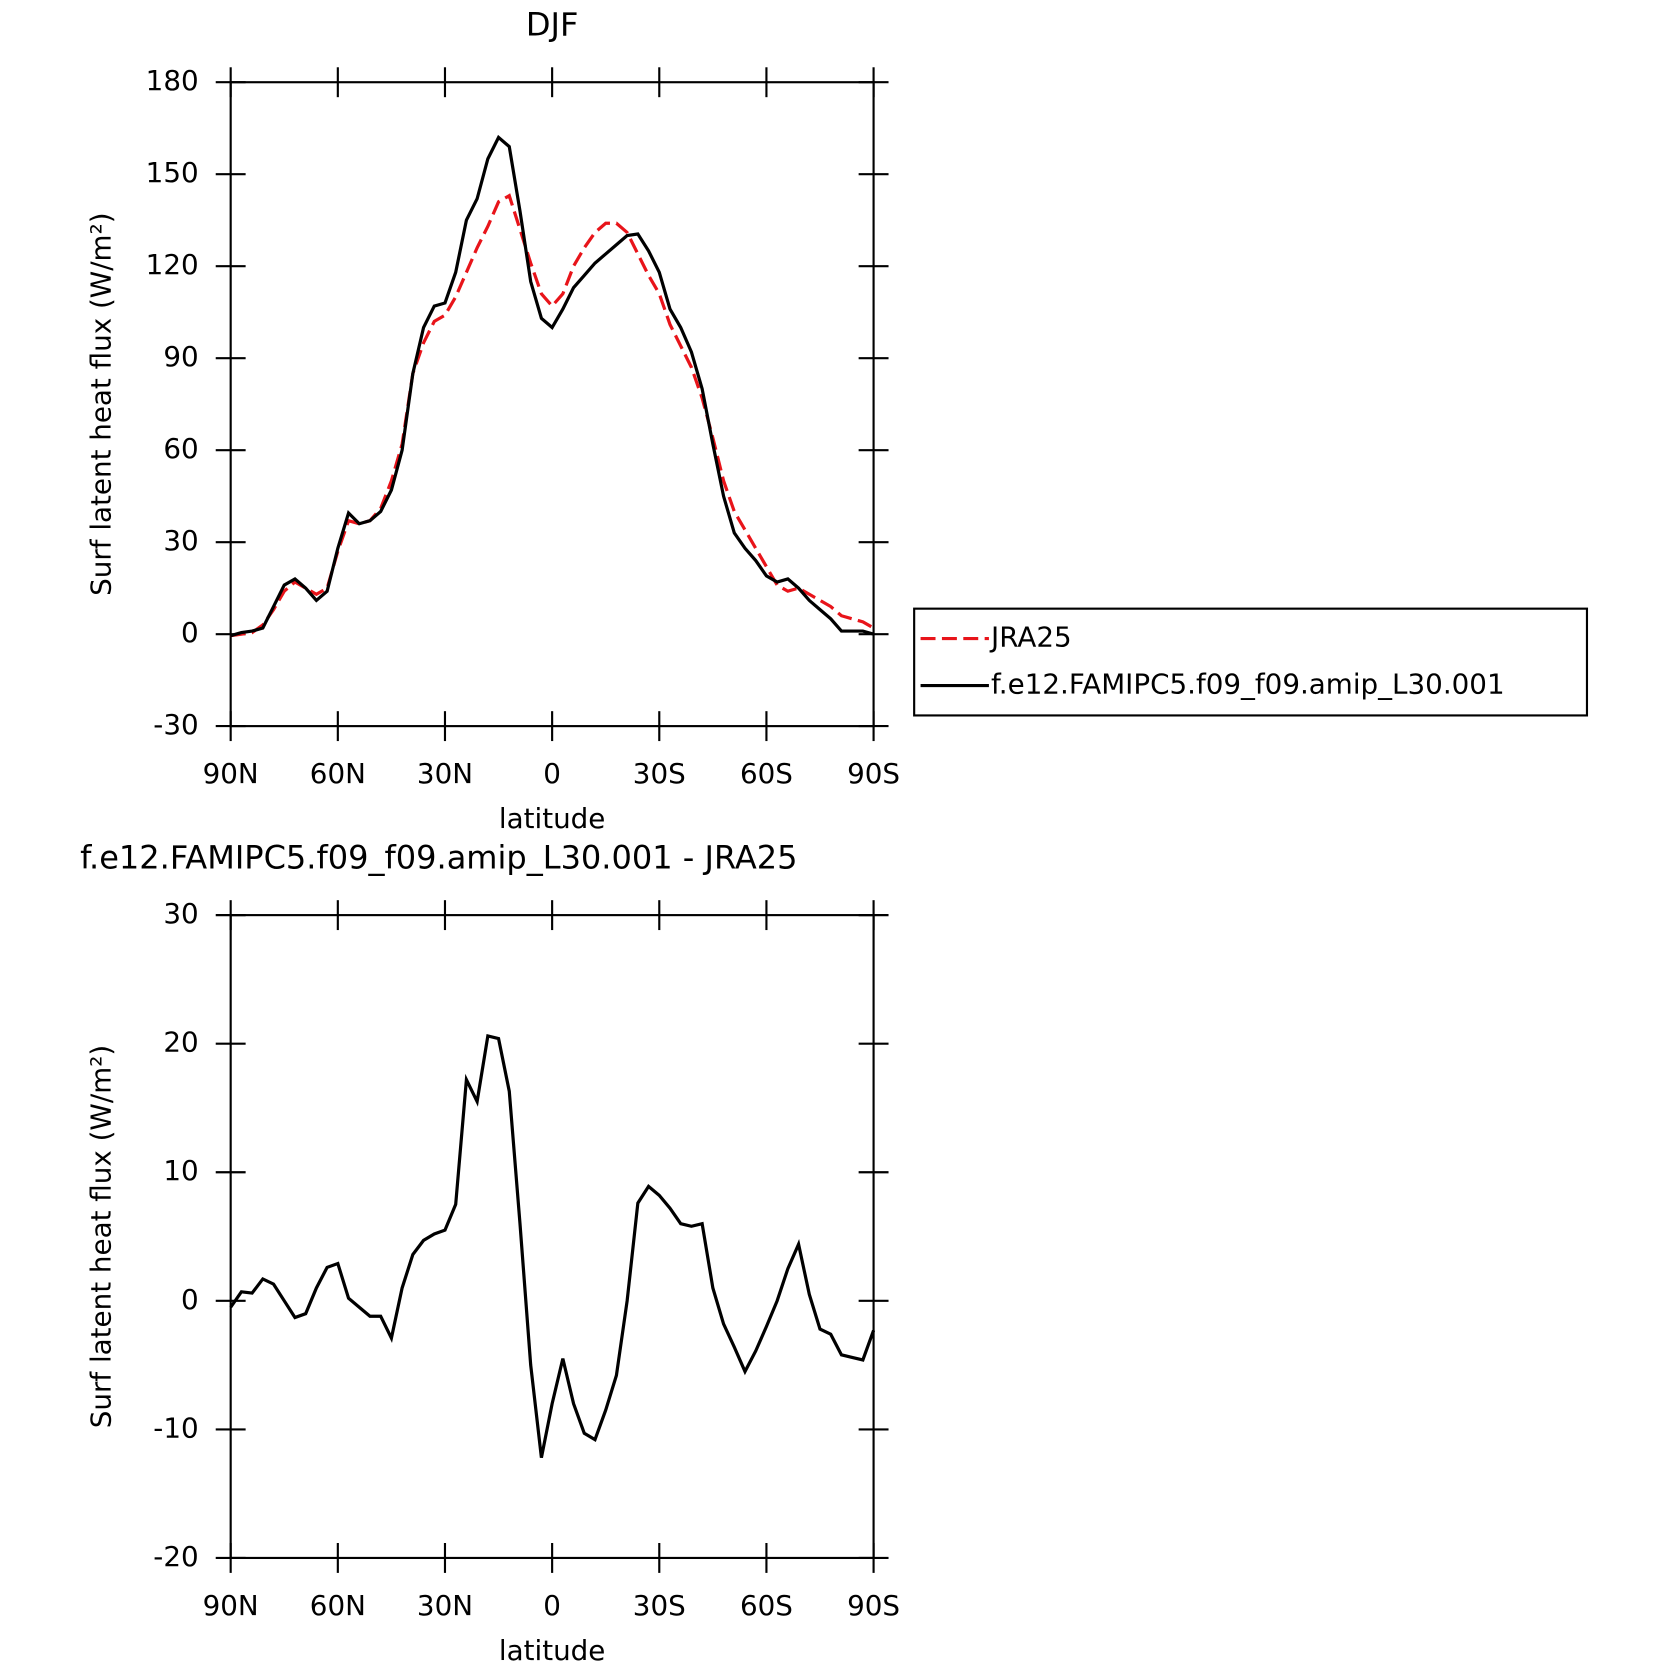 Image resolution: width=1666 pixels, height=1669 pixels. I want to click on legend-label: JRA25, so click(1030, 637).